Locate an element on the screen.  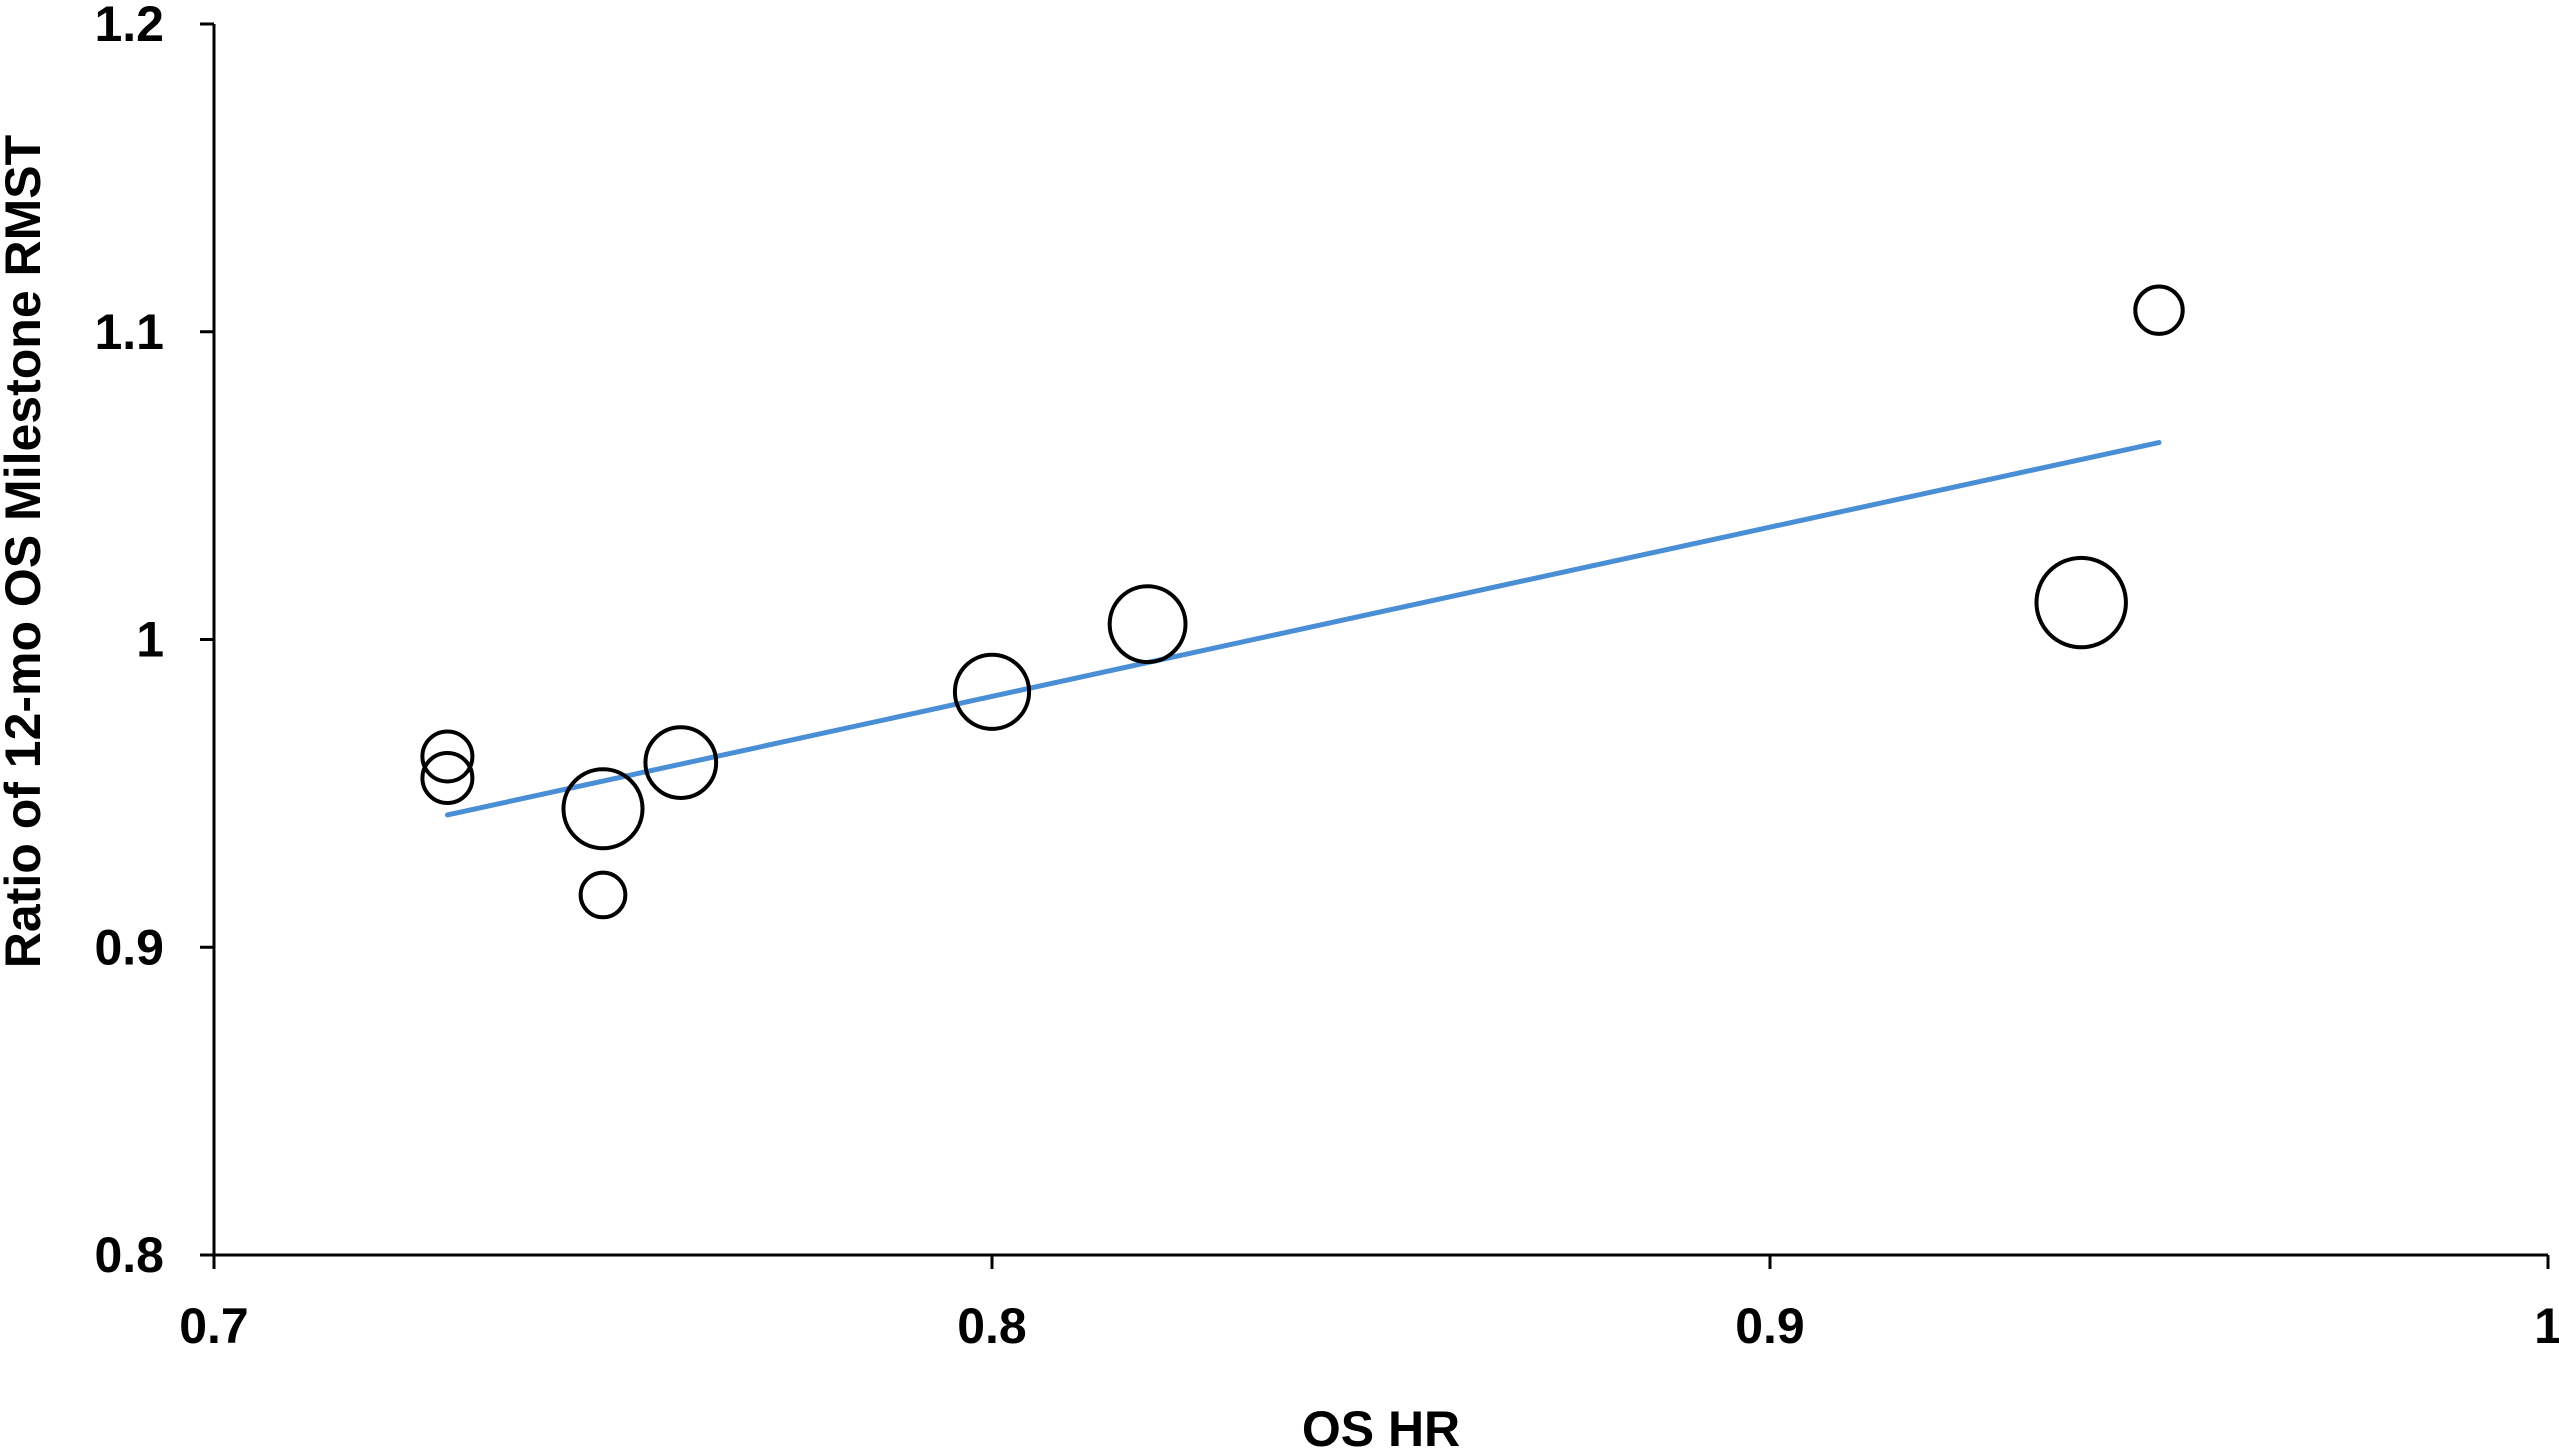
y-tick-label: 1.1 is located at coordinates (129, 332).